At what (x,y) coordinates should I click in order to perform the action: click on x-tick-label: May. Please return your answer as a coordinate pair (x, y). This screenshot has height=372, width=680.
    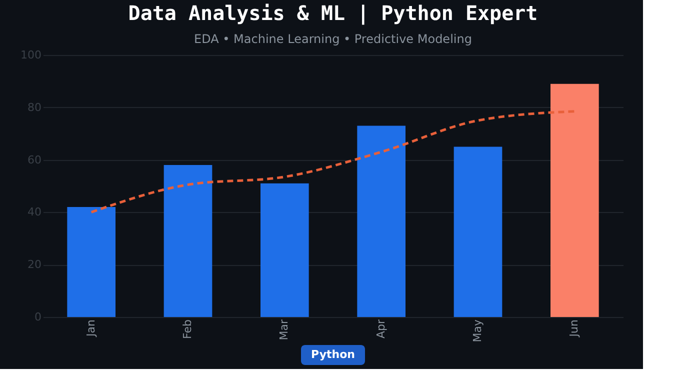
    Looking at the image, I should click on (477, 330).